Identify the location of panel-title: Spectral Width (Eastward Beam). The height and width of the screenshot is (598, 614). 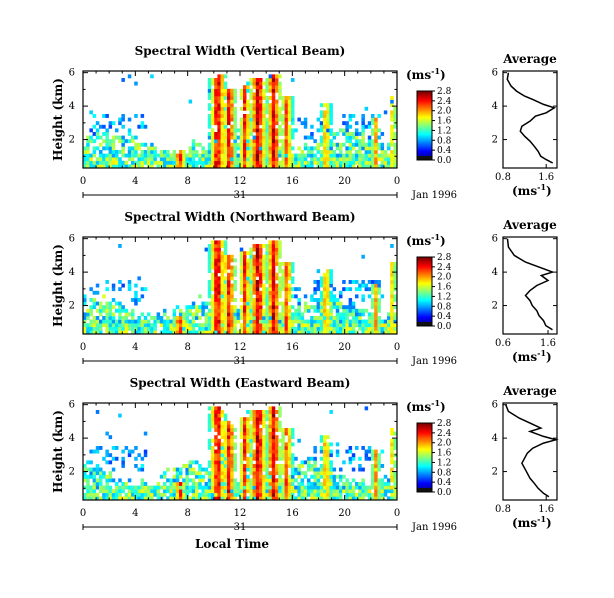
(240, 383).